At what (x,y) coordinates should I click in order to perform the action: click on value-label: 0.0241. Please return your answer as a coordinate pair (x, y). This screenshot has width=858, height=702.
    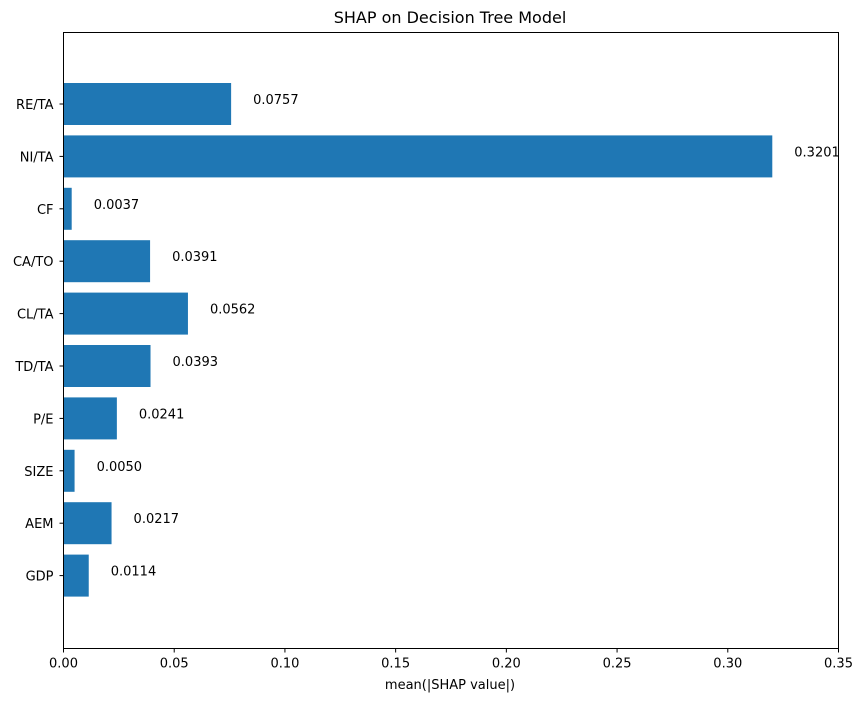
    Looking at the image, I should click on (162, 414).